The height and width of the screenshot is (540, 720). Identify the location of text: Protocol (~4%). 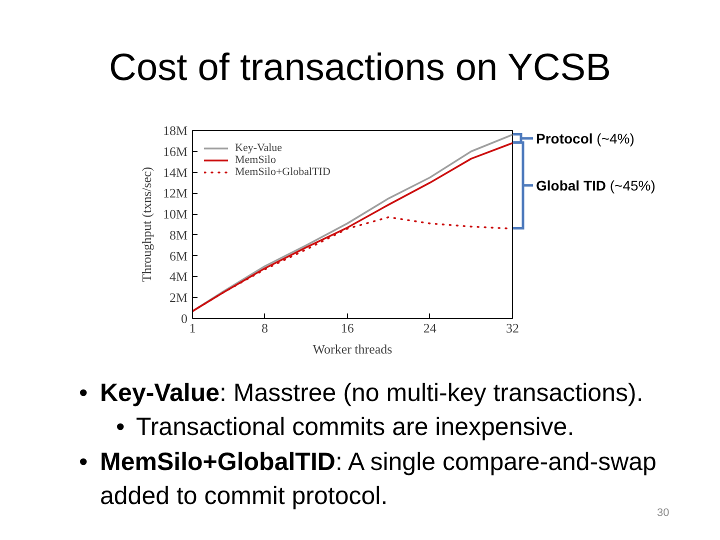
(585, 138).